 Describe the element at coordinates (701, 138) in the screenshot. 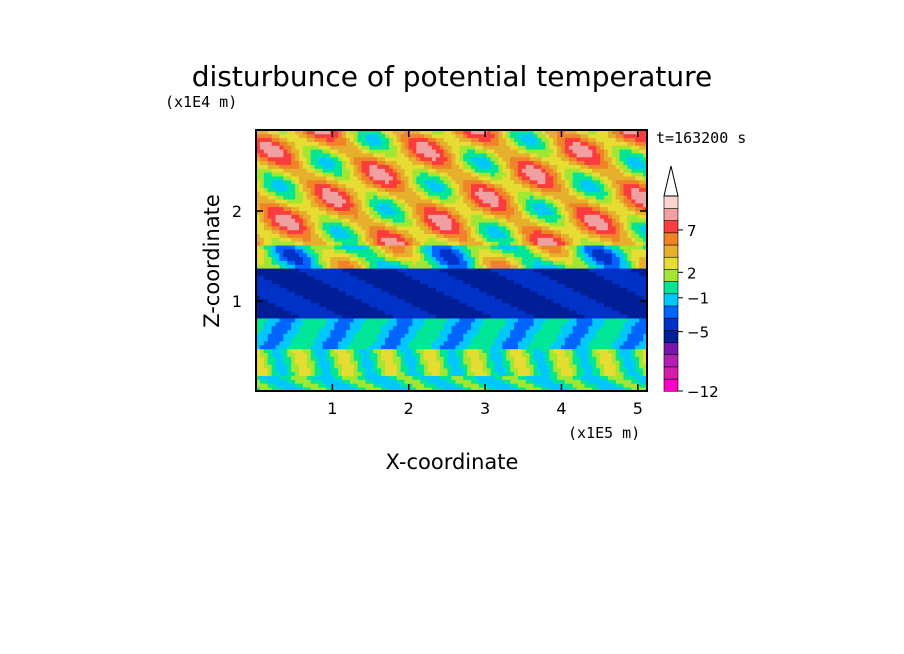

I see `time-label: t=163200 s` at that location.